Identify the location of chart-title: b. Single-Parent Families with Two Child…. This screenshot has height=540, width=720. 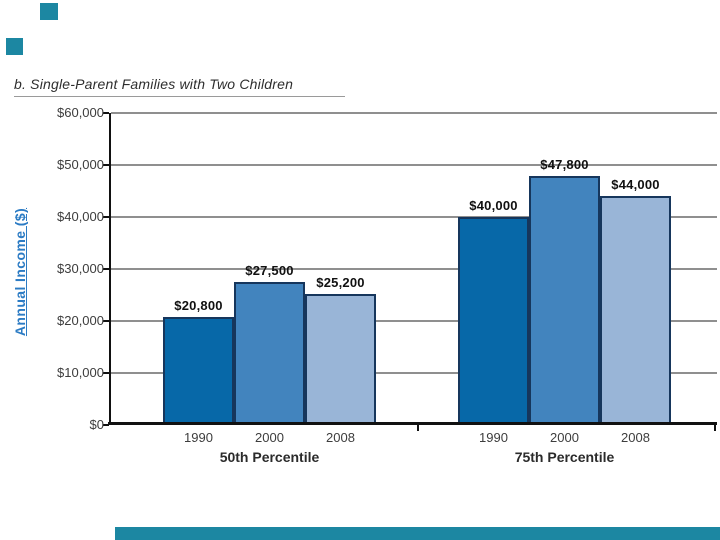
(179, 86).